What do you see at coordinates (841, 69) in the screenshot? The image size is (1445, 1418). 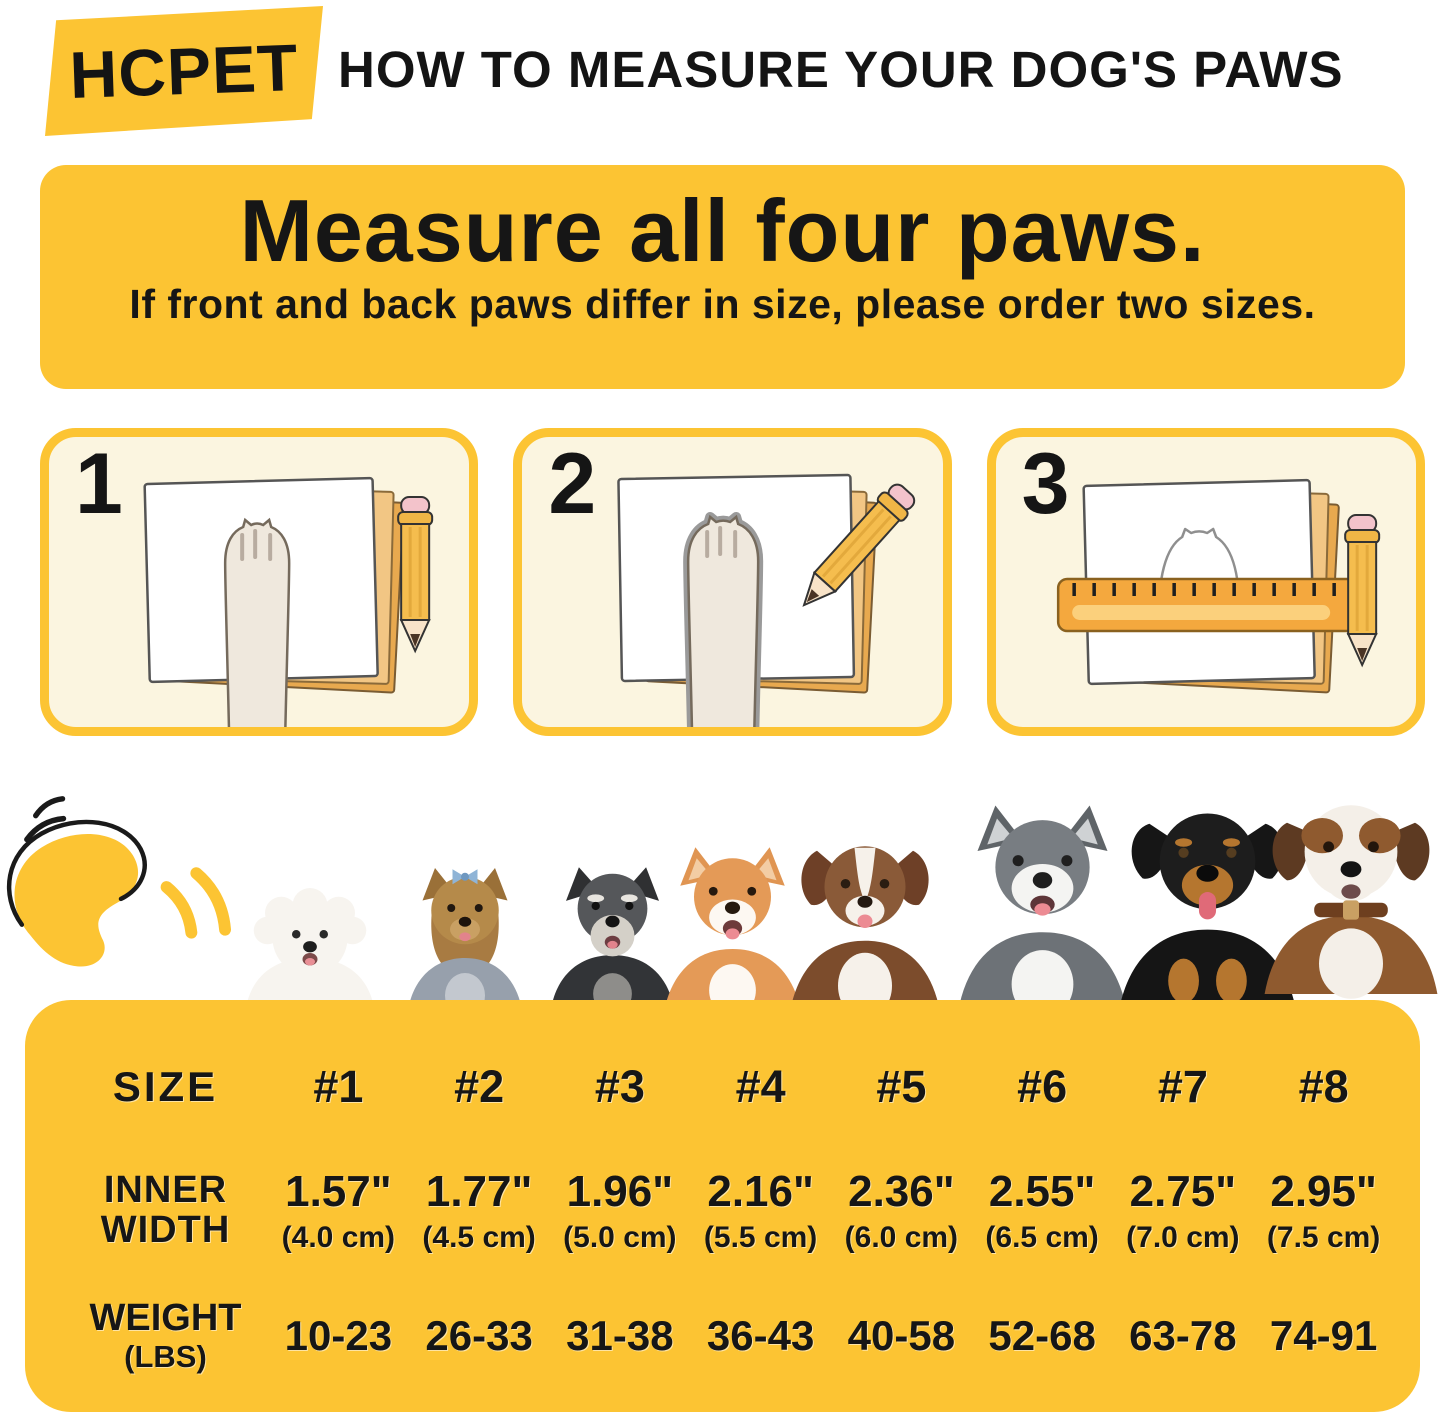 I see `page-title: HOW TO MEASURE YOUR DOG'S PAWS` at bounding box center [841, 69].